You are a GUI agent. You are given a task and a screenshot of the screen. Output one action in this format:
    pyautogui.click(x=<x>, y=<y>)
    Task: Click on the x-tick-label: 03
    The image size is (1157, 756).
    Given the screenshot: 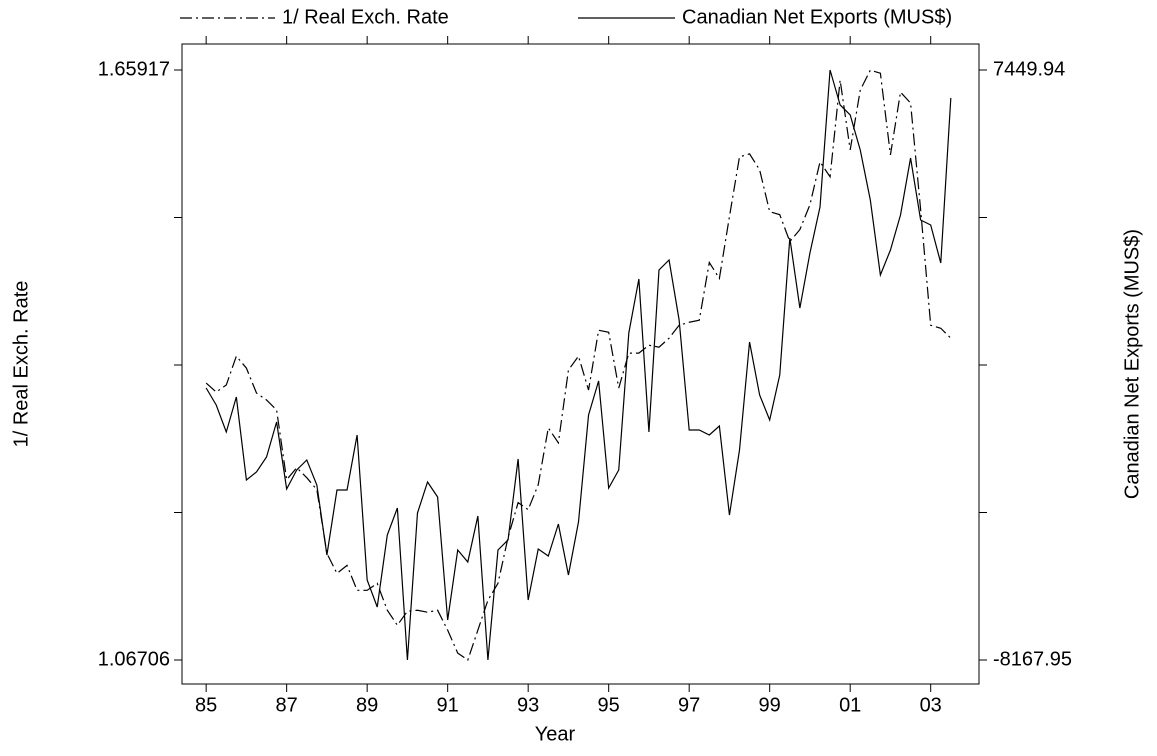 What is the action you would take?
    pyautogui.click(x=931, y=705)
    